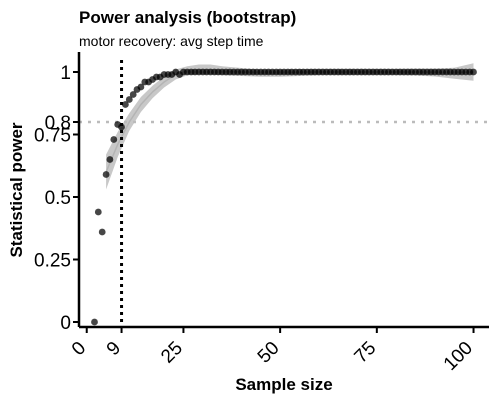  What do you see at coordinates (269, 353) in the screenshot?
I see `x-tick-label: 50` at bounding box center [269, 353].